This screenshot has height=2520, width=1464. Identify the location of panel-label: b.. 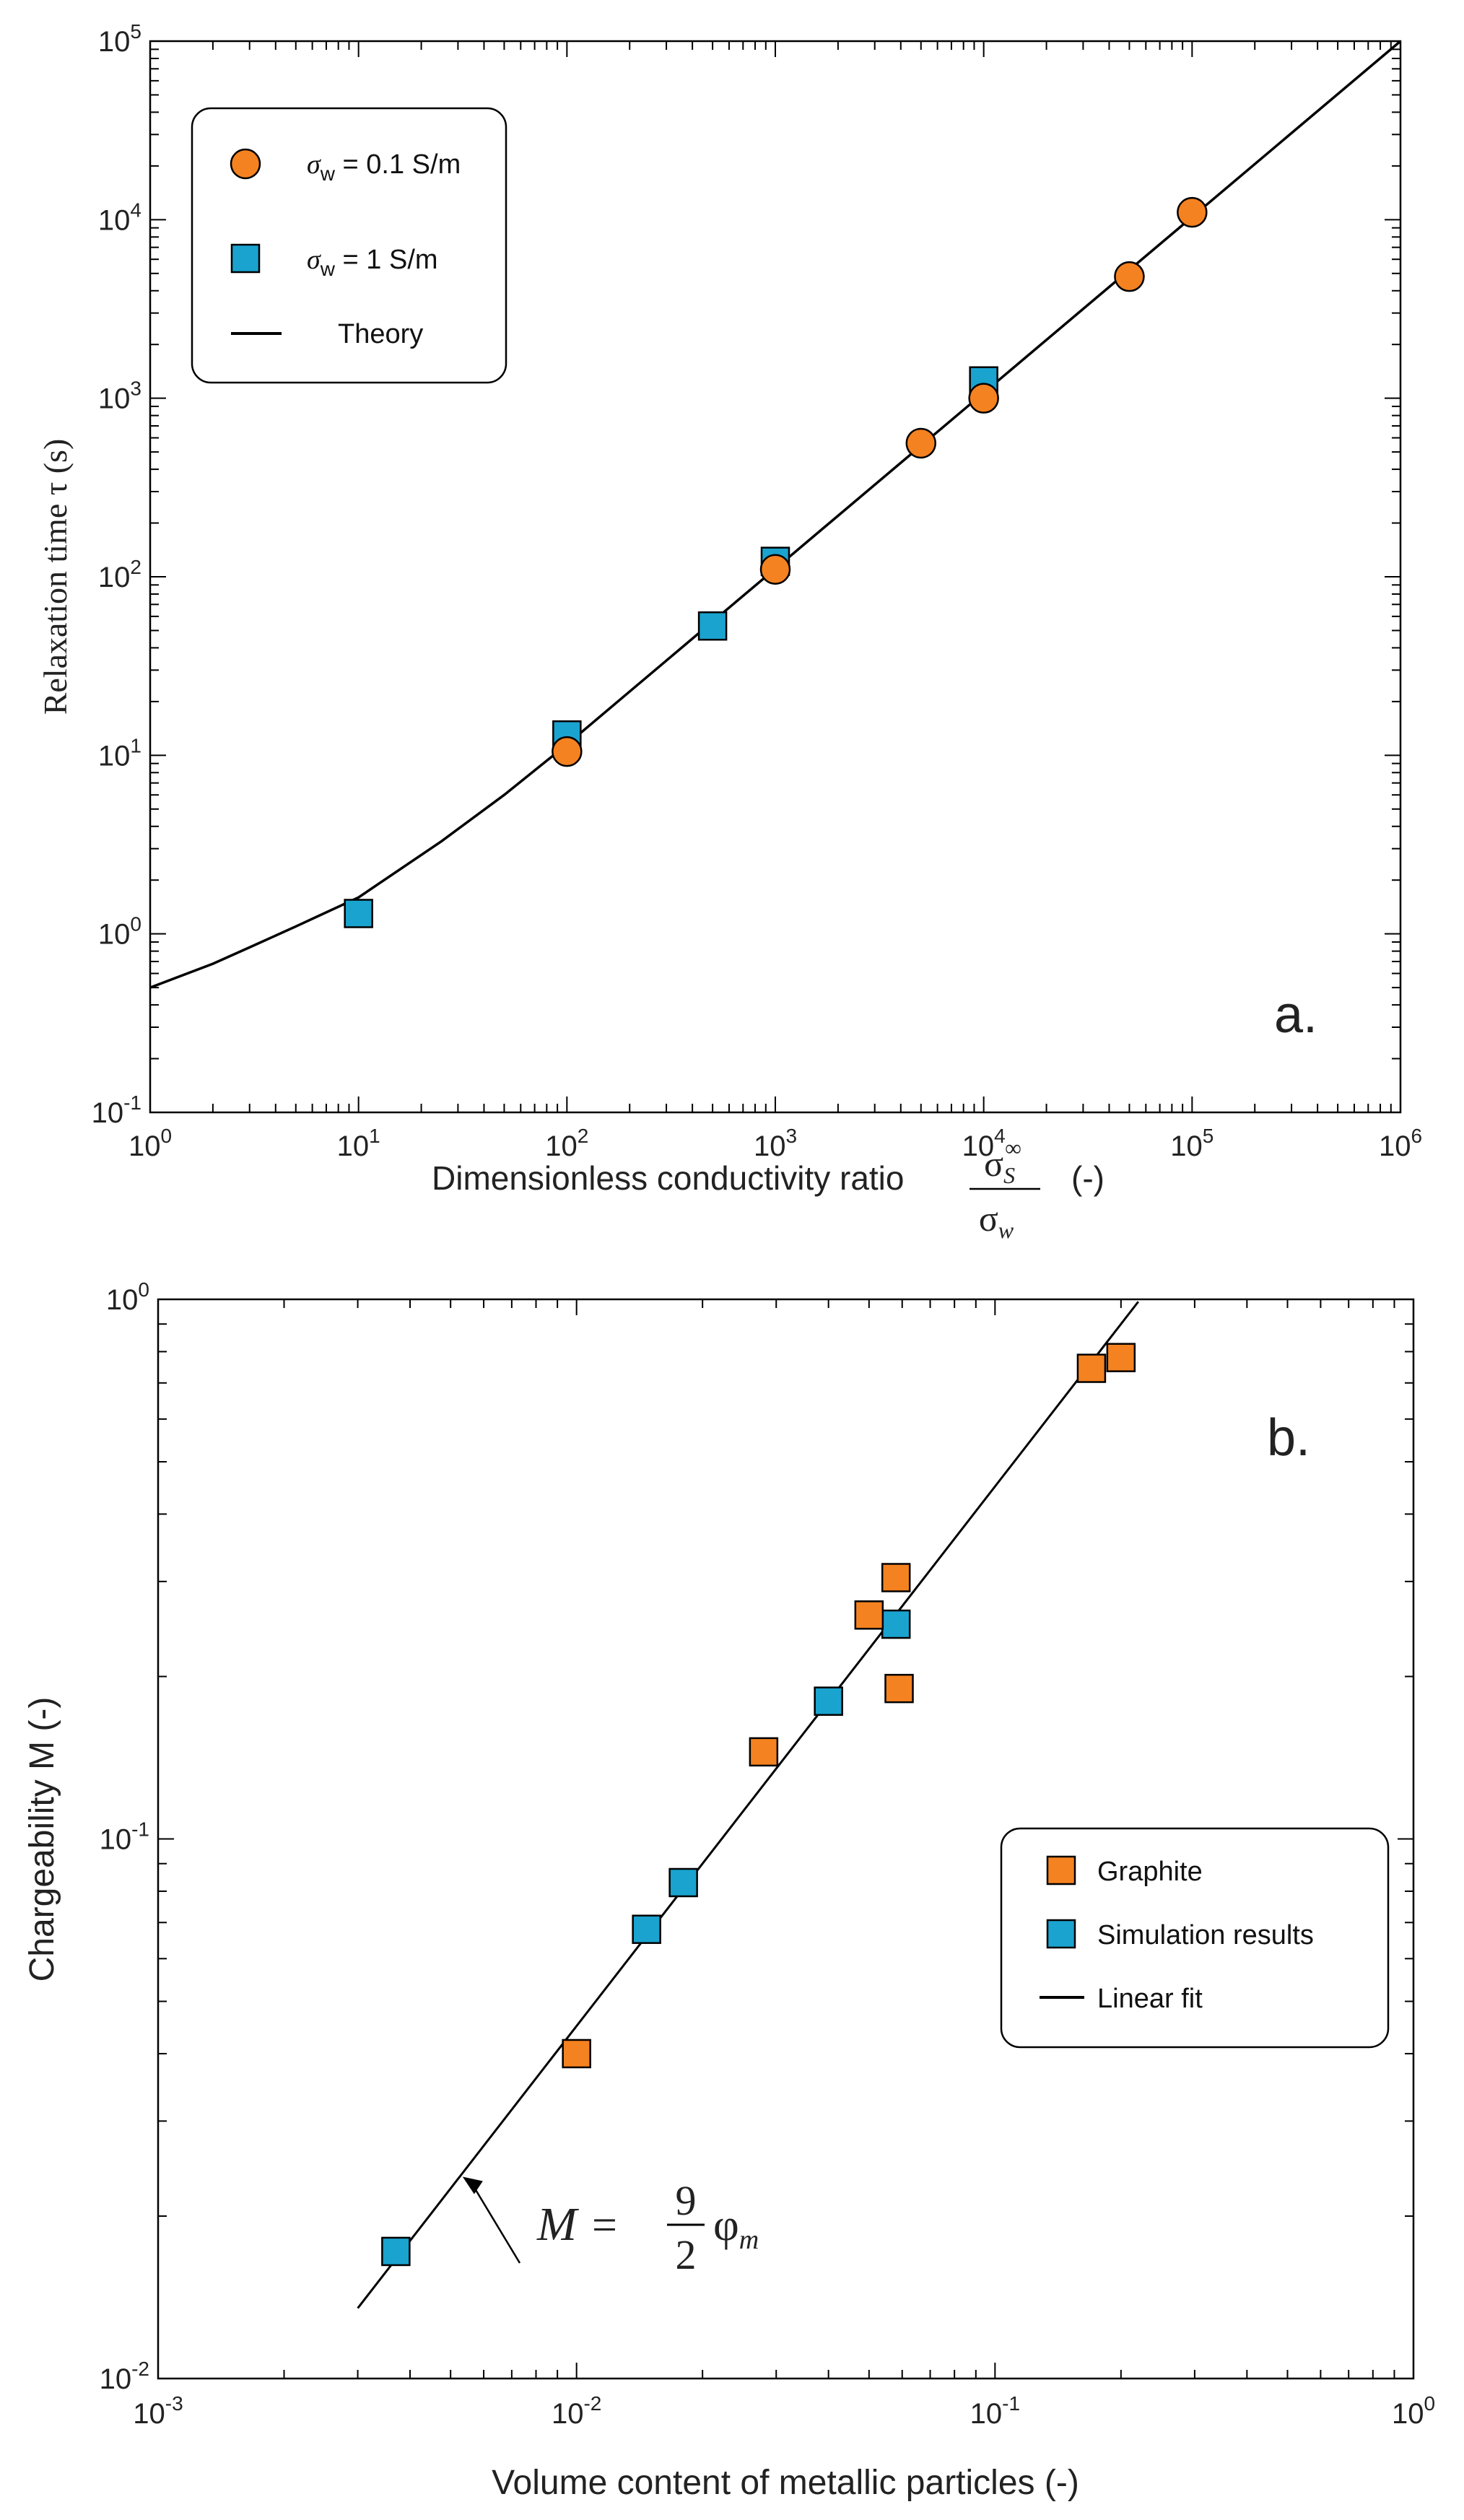
(1289, 1438).